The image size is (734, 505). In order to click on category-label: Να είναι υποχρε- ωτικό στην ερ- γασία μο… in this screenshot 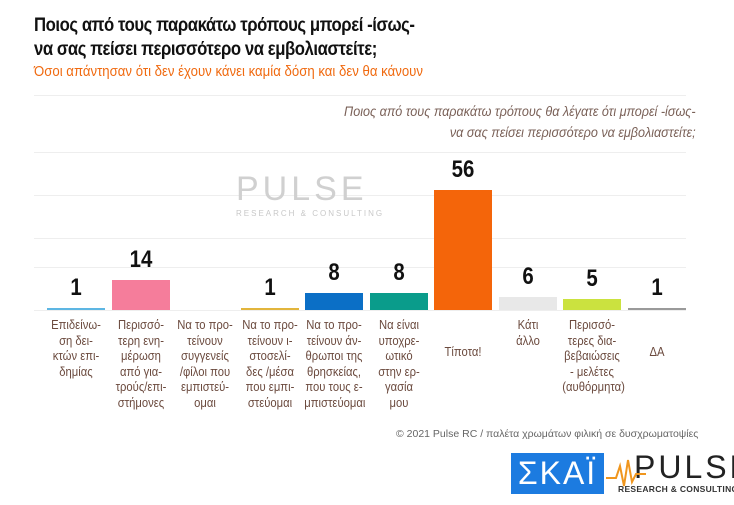, I will do `click(398, 364)`.